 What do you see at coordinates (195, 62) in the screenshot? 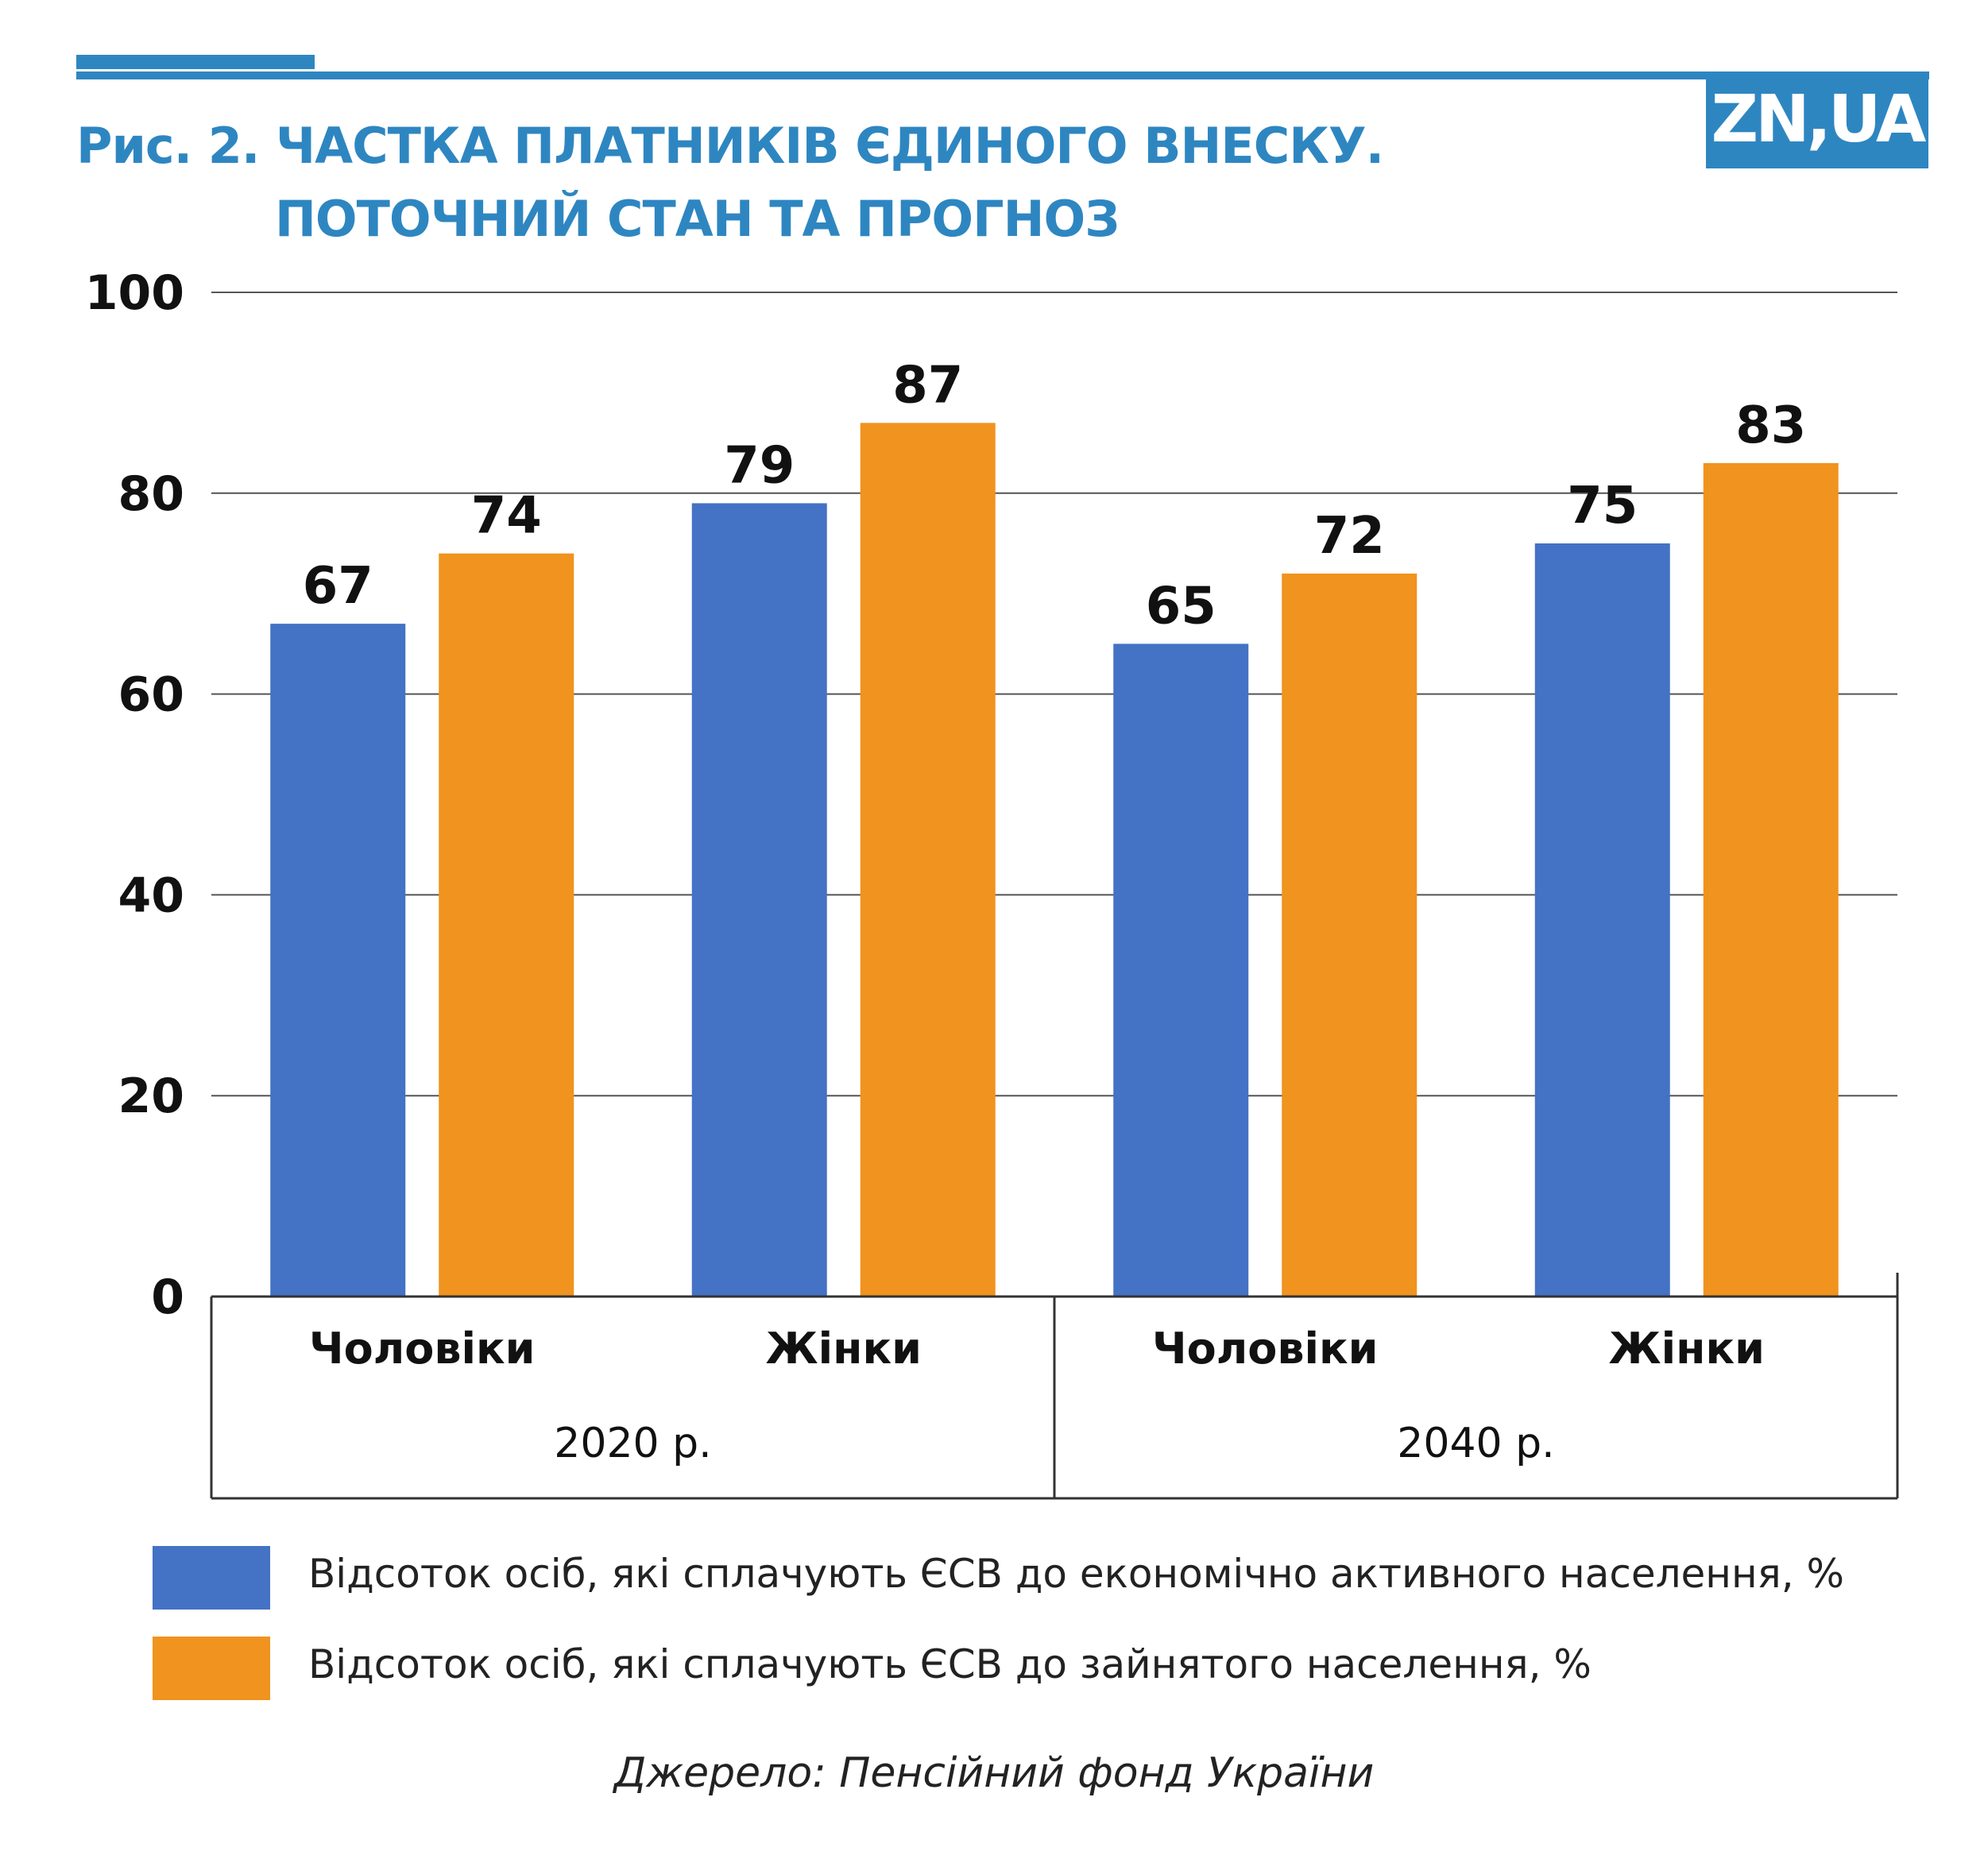
I see `header-accent-bar` at bounding box center [195, 62].